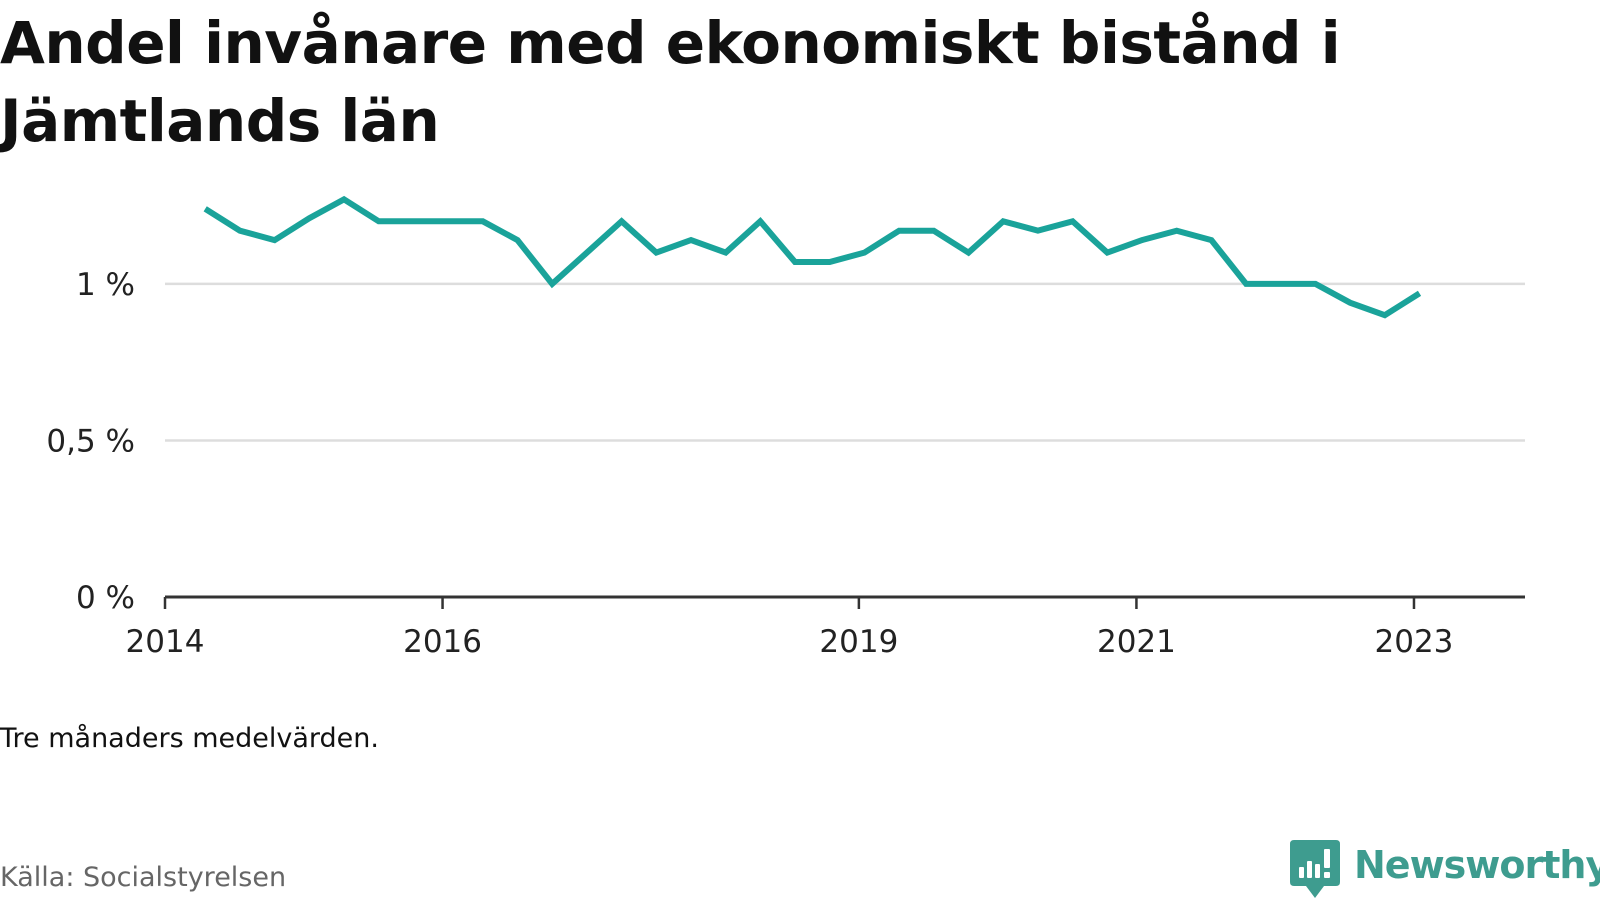 Image resolution: width=1600 pixels, height=902 pixels. What do you see at coordinates (442, 642) in the screenshot?
I see `x-tick-label: 2016` at bounding box center [442, 642].